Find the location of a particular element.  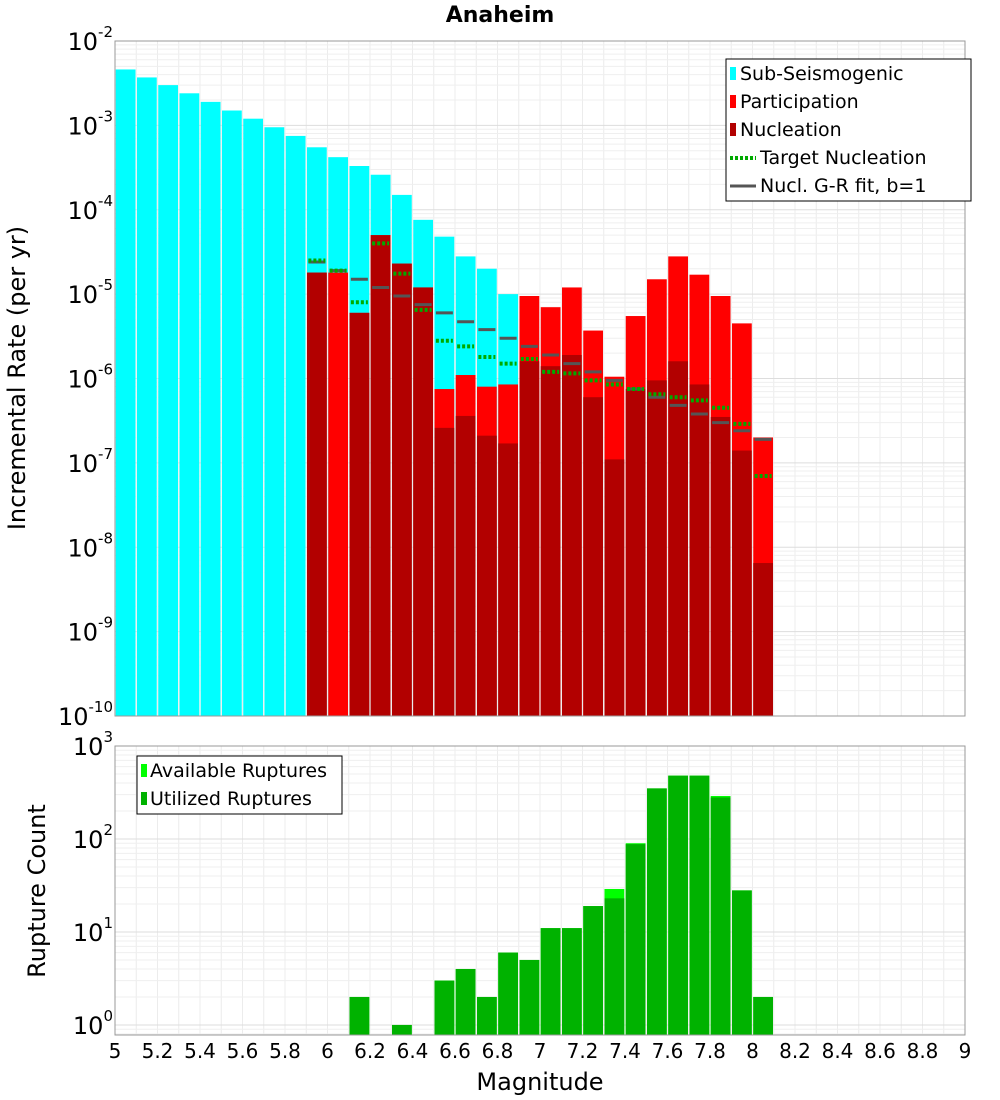

x-tick-label: 9 is located at coordinates (965, 1051).